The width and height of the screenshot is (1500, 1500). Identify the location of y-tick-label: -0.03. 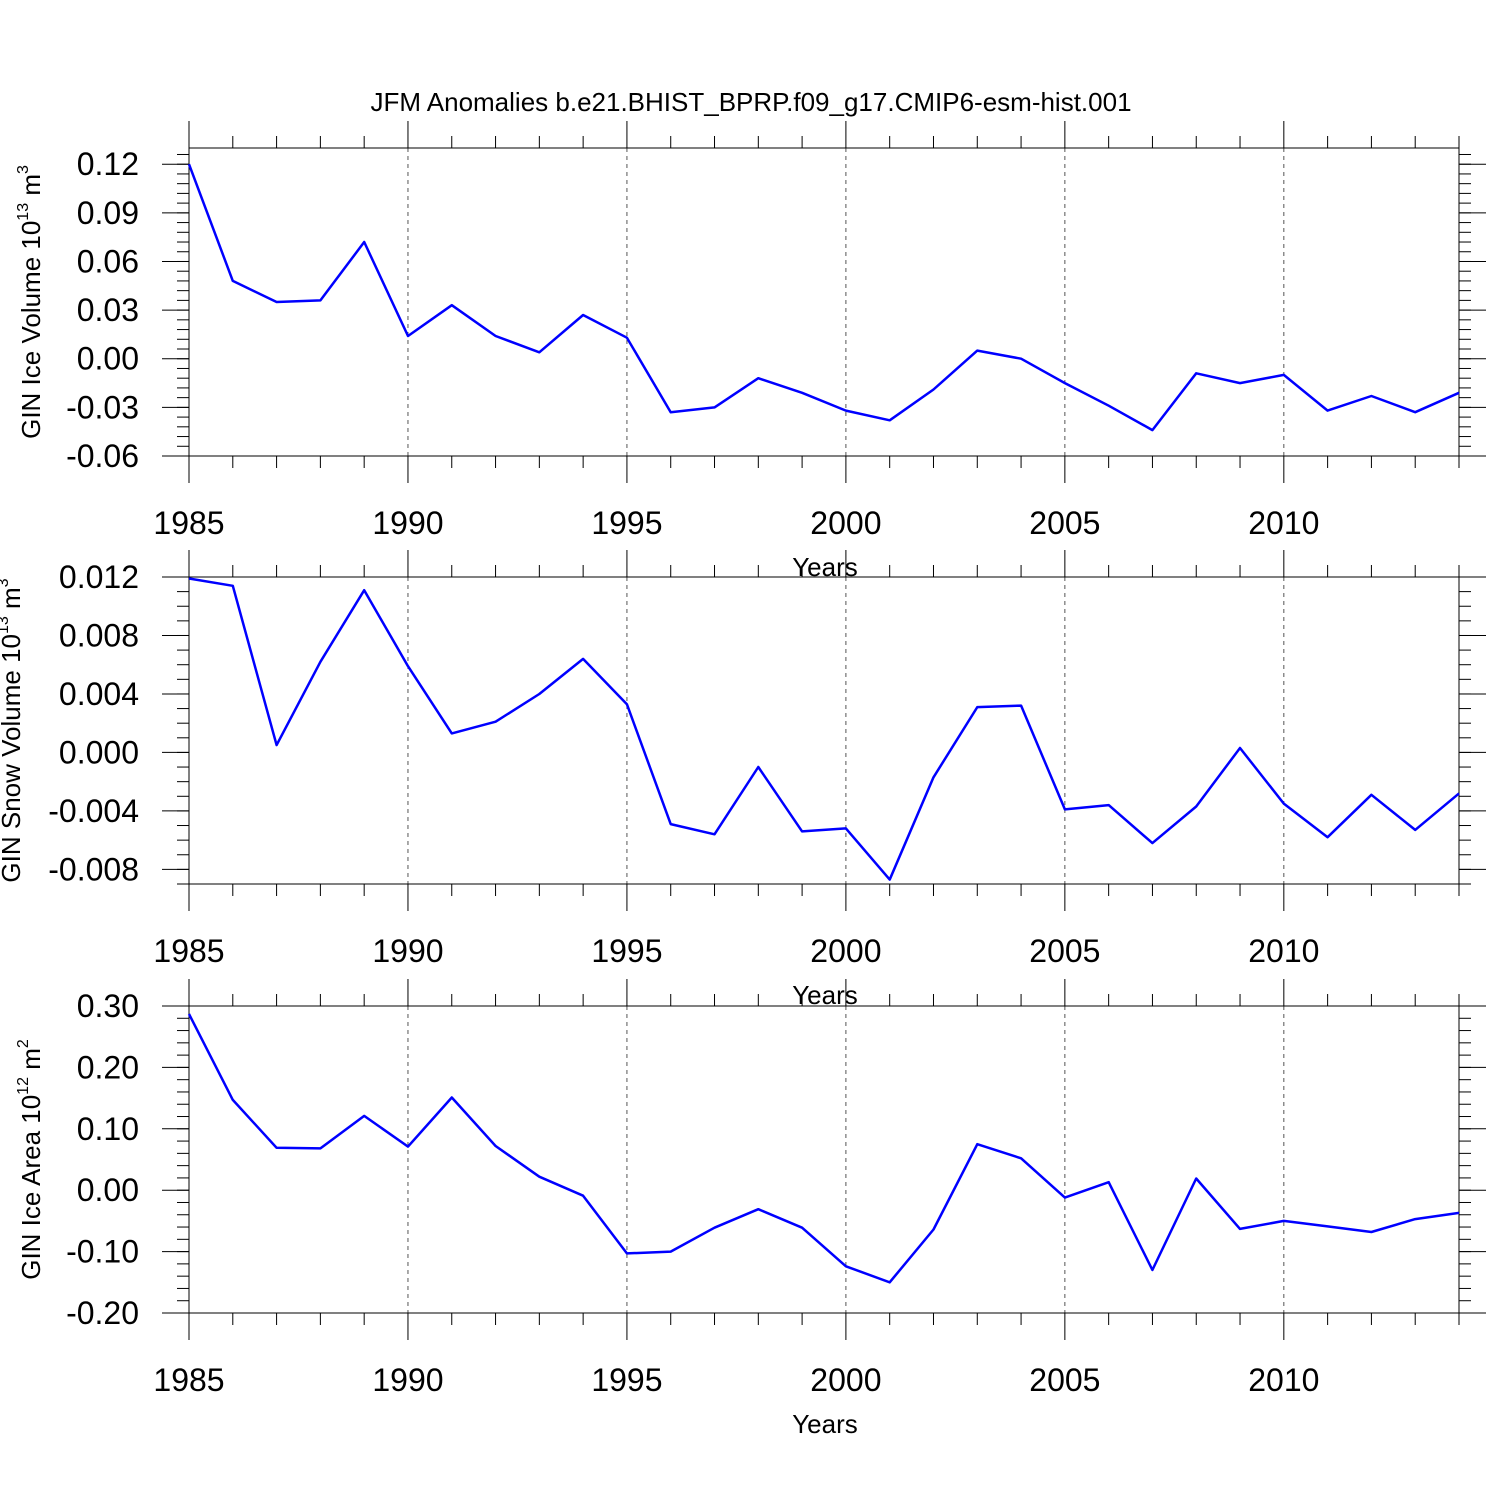
(102, 407).